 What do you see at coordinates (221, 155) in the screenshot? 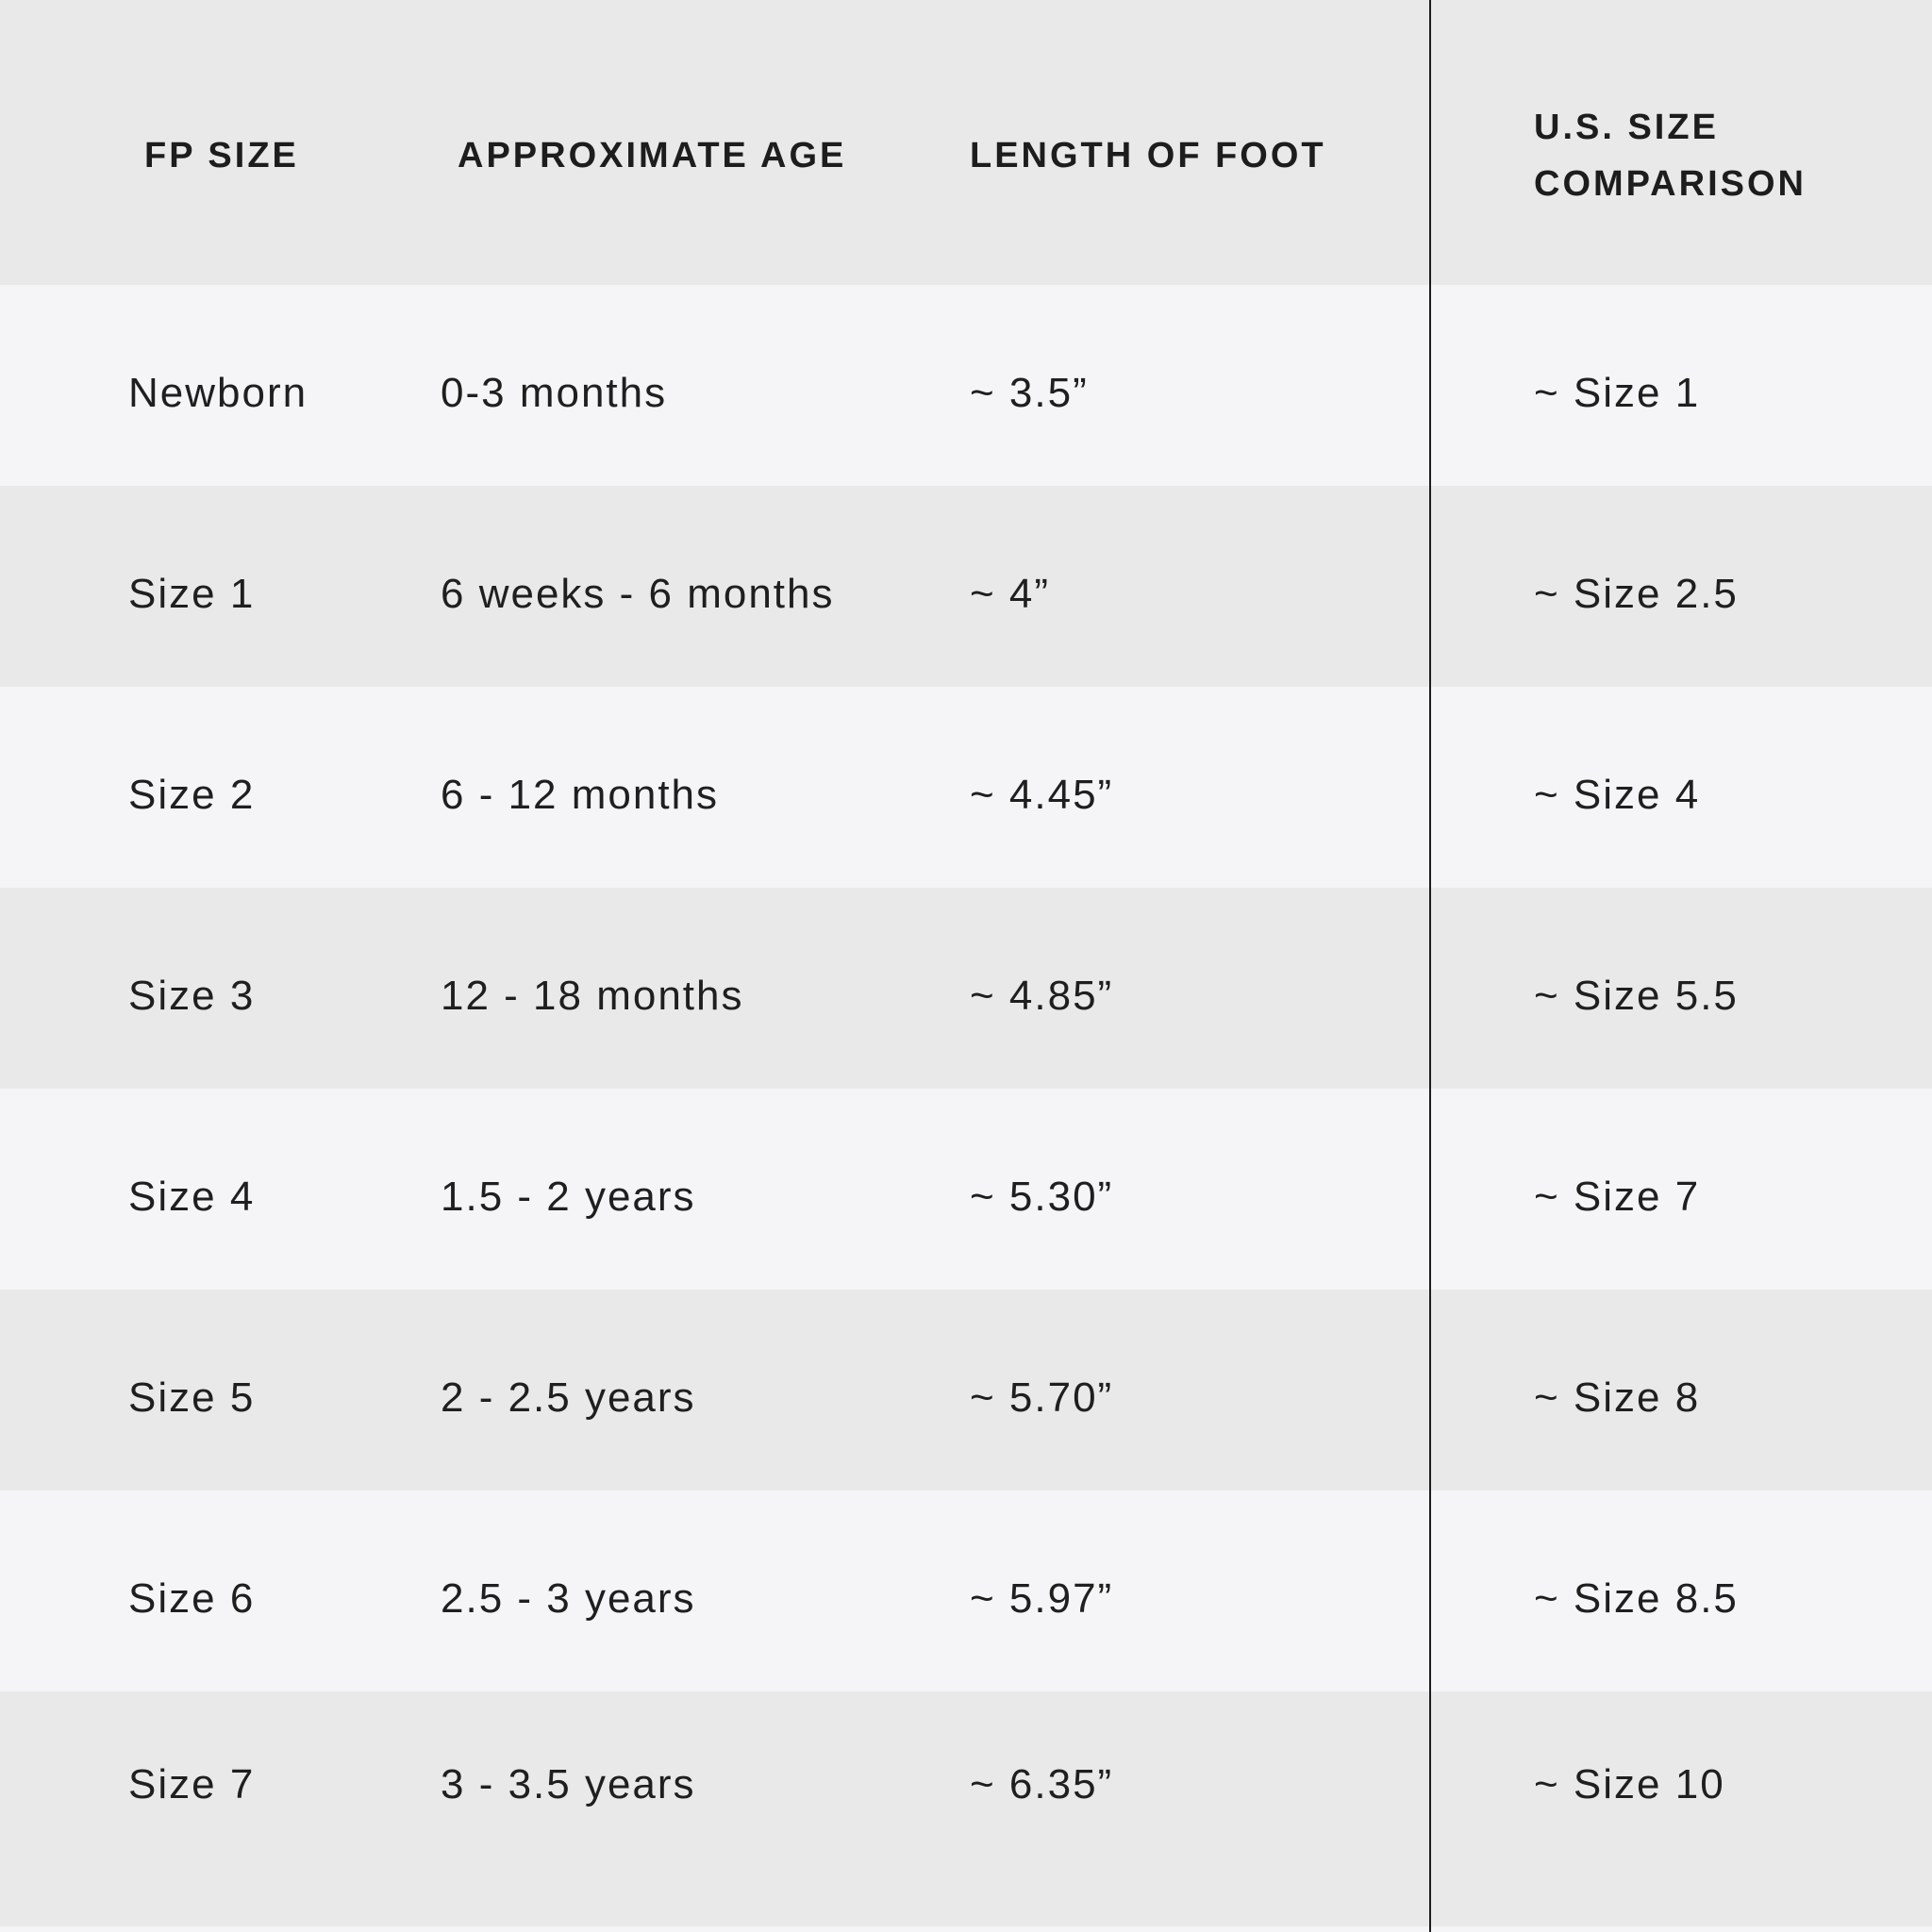
I see `header-fp-size: FP SIZE` at bounding box center [221, 155].